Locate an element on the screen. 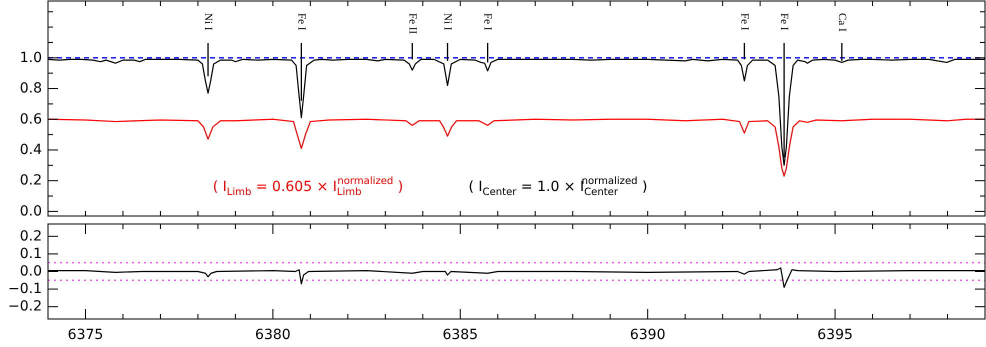 The width and height of the screenshot is (986, 347). x-tick-label: 6375 is located at coordinates (86, 335).